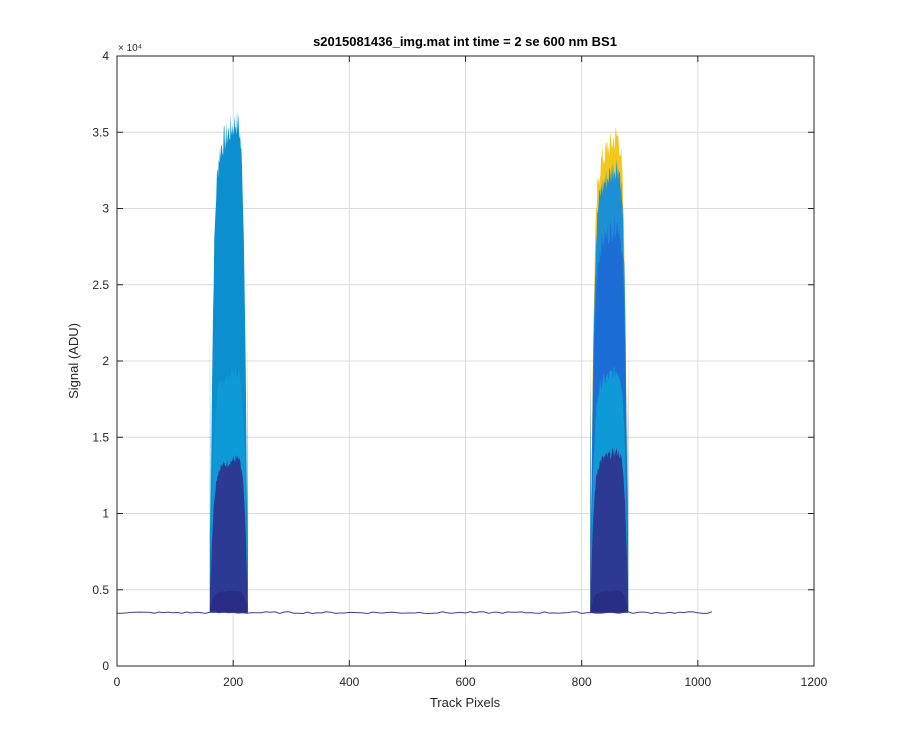  What do you see at coordinates (414, 613) in the screenshot?
I see `baseline-trace` at bounding box center [414, 613].